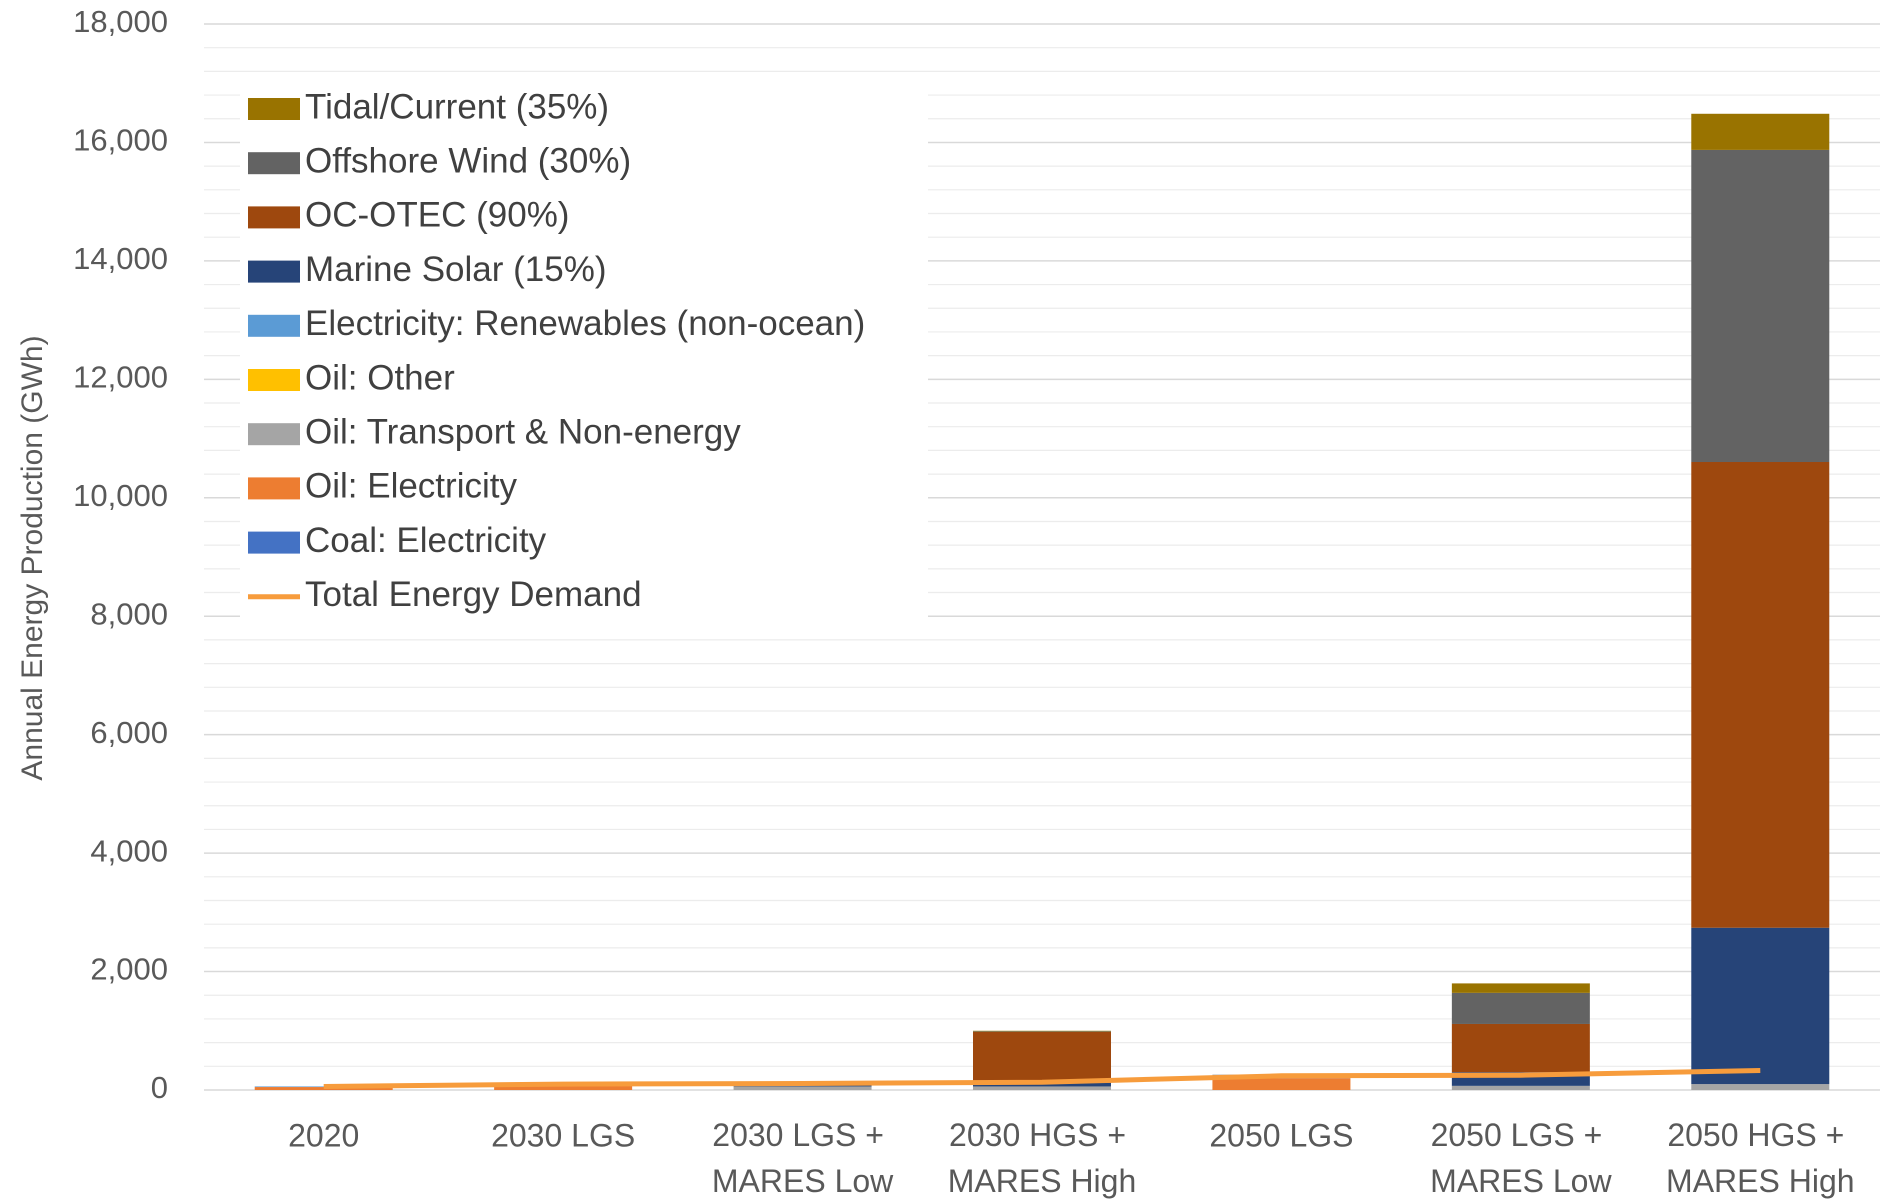 Image resolution: width=1883 pixels, height=1203 pixels. I want to click on y-tick-label: 8,000, so click(129, 613).